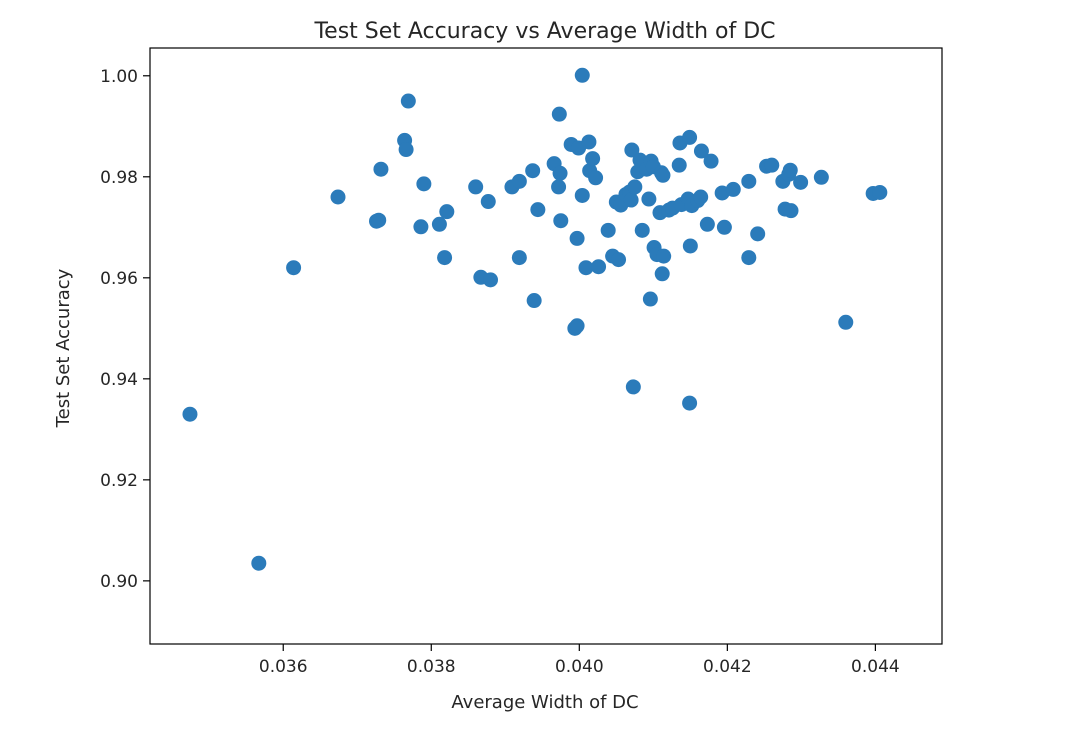 The image size is (1070, 731). I want to click on x-tick-label: 0.044, so click(875, 667).